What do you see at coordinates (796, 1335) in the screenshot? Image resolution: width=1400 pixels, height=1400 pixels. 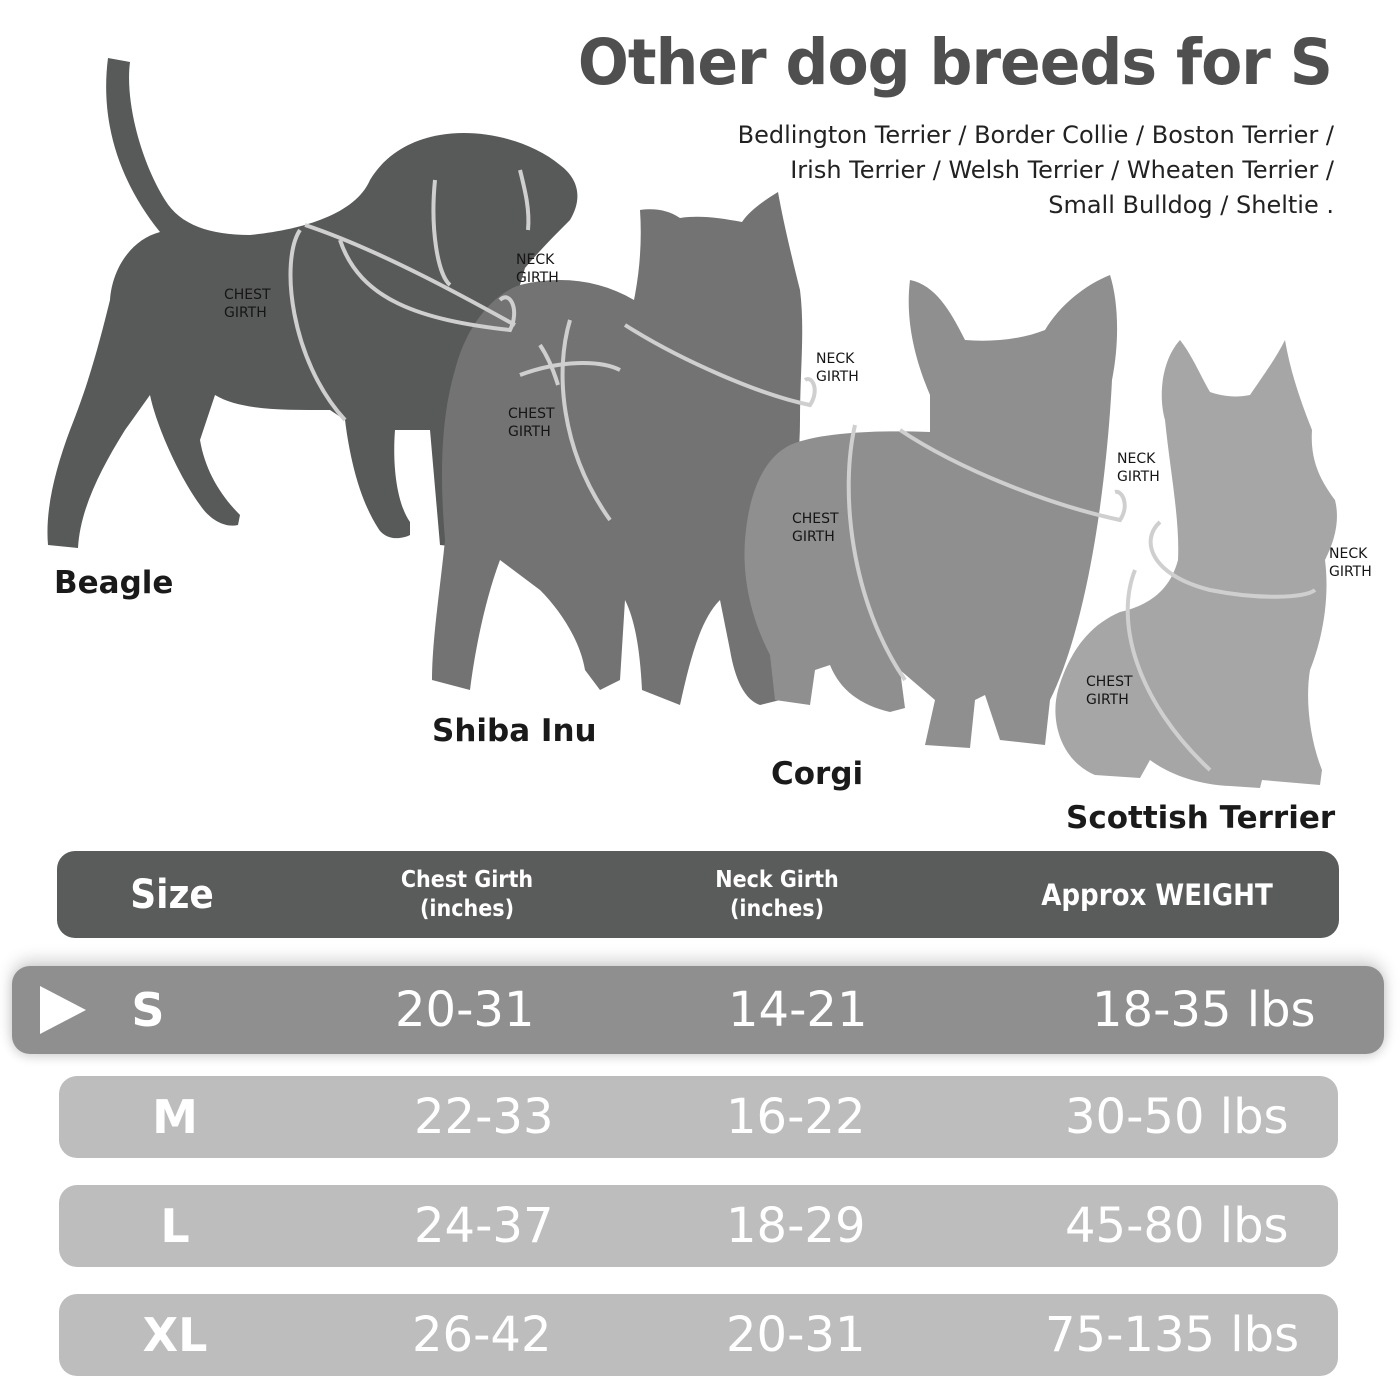 I see `neck-cell: 20-31` at bounding box center [796, 1335].